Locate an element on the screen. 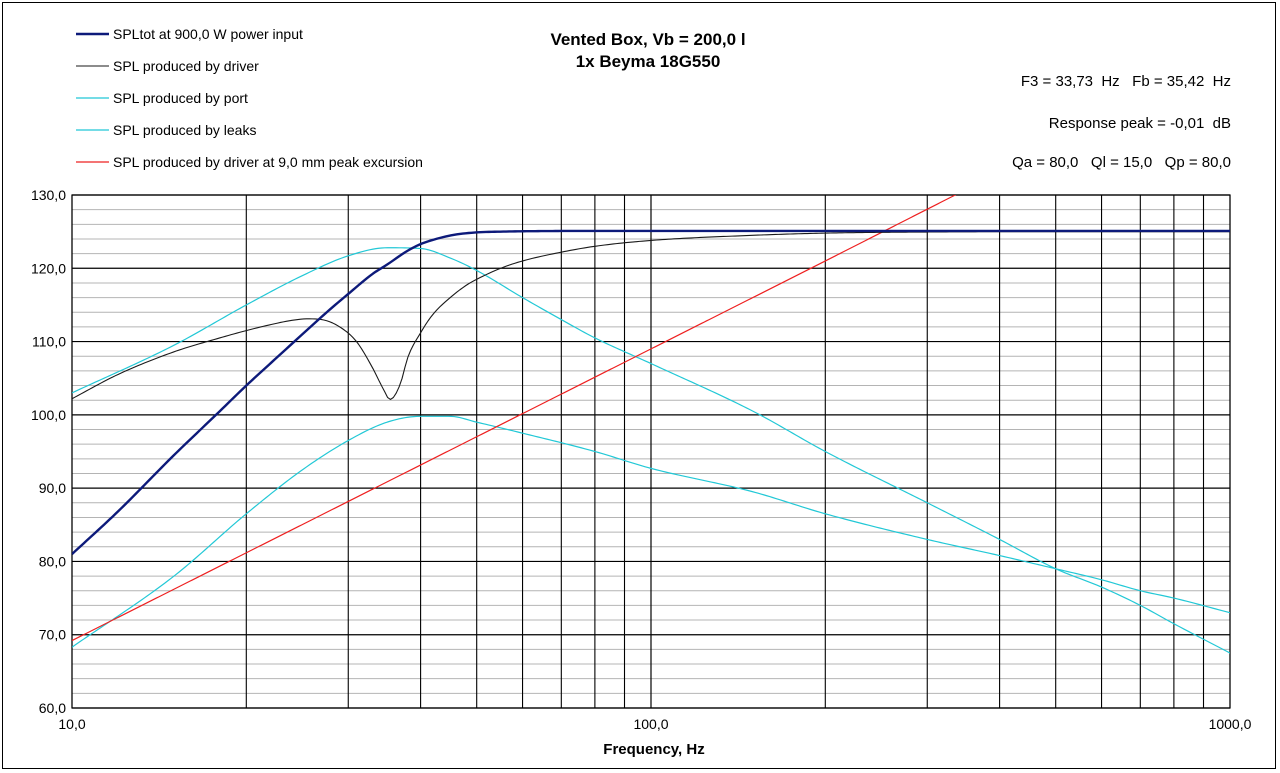 The width and height of the screenshot is (1280, 773). x-tick-label: 10,0 is located at coordinates (71, 724).